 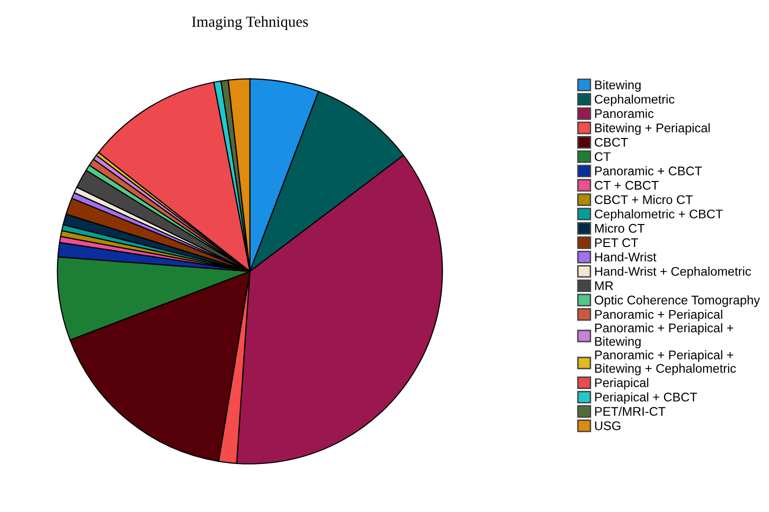 What do you see at coordinates (624, 113) in the screenshot?
I see `legend-label: Panoramic` at bounding box center [624, 113].